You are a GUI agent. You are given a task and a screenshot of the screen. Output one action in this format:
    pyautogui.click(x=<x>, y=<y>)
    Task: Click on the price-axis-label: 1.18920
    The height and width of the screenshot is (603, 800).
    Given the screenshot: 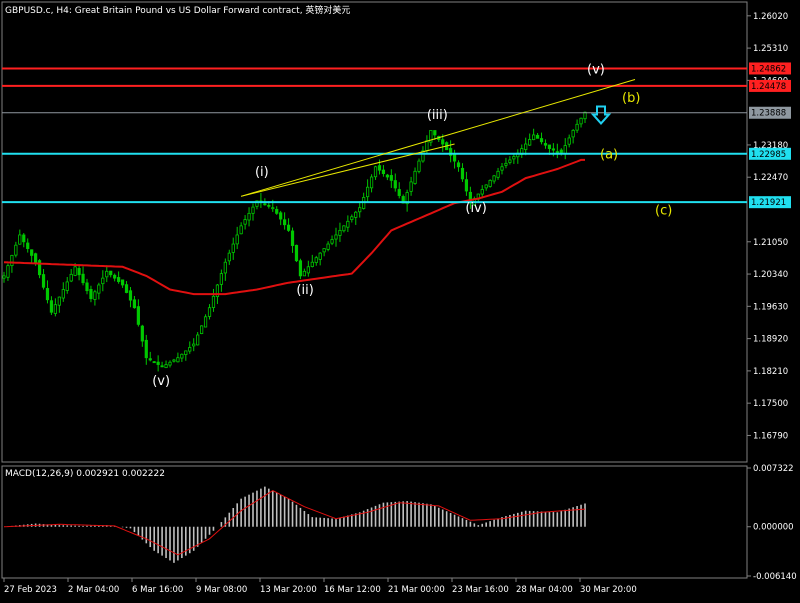 What is the action you would take?
    pyautogui.click(x=770, y=340)
    